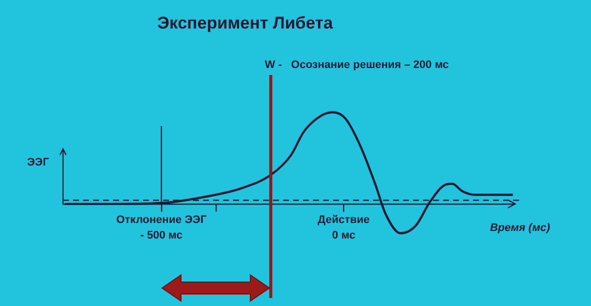 This screenshot has height=306, width=591. Describe the element at coordinates (356, 65) in the screenshot. I see `ref-line-label: W - Осознание решения – 200 мс` at that location.